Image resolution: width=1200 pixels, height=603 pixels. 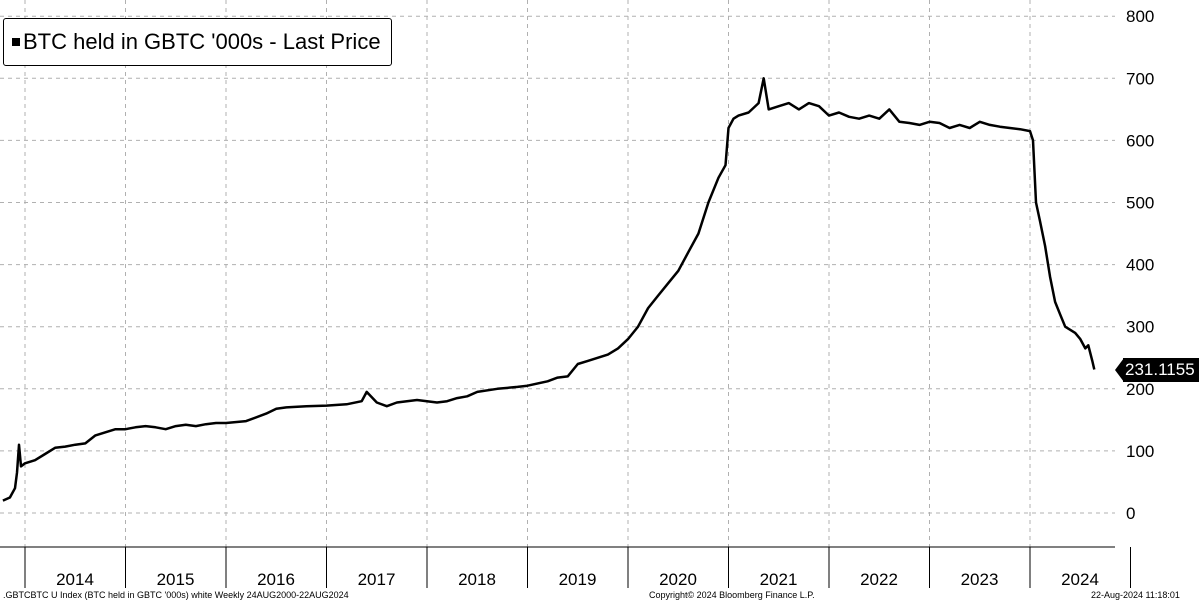 I want to click on x-tick-label: 2020, so click(x=678, y=579).